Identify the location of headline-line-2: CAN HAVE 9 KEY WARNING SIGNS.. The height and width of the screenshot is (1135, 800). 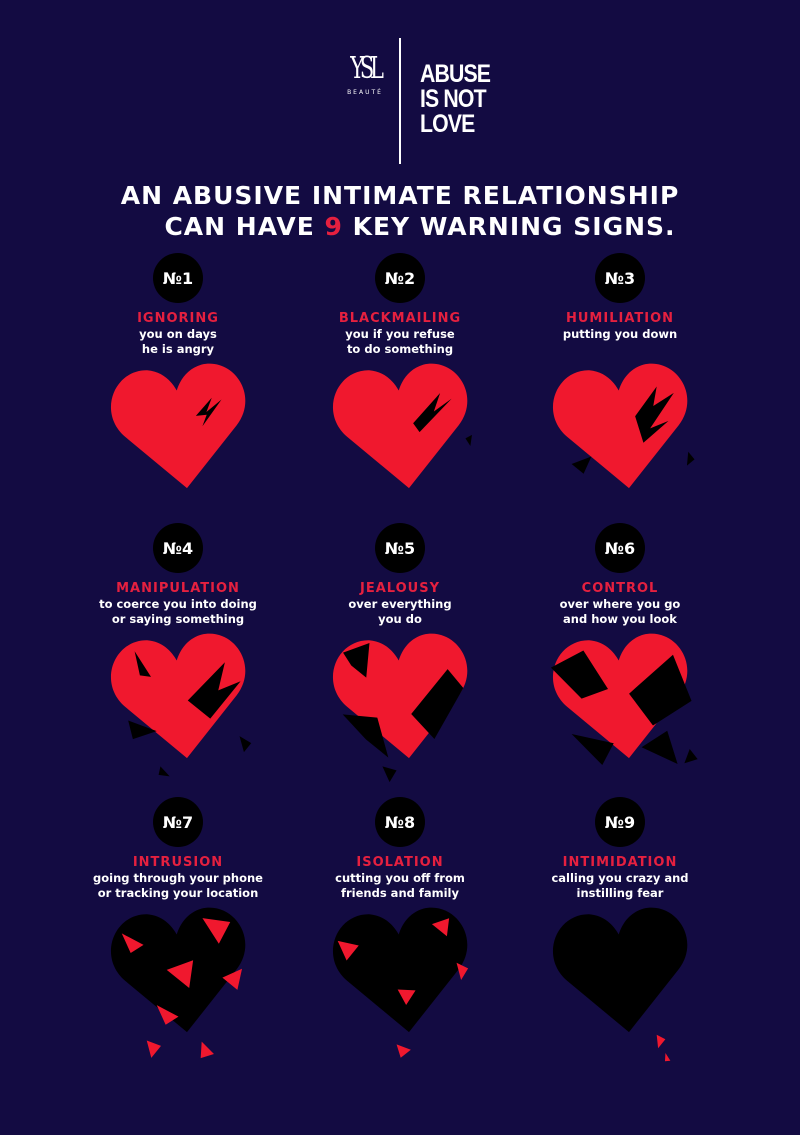
(400, 226).